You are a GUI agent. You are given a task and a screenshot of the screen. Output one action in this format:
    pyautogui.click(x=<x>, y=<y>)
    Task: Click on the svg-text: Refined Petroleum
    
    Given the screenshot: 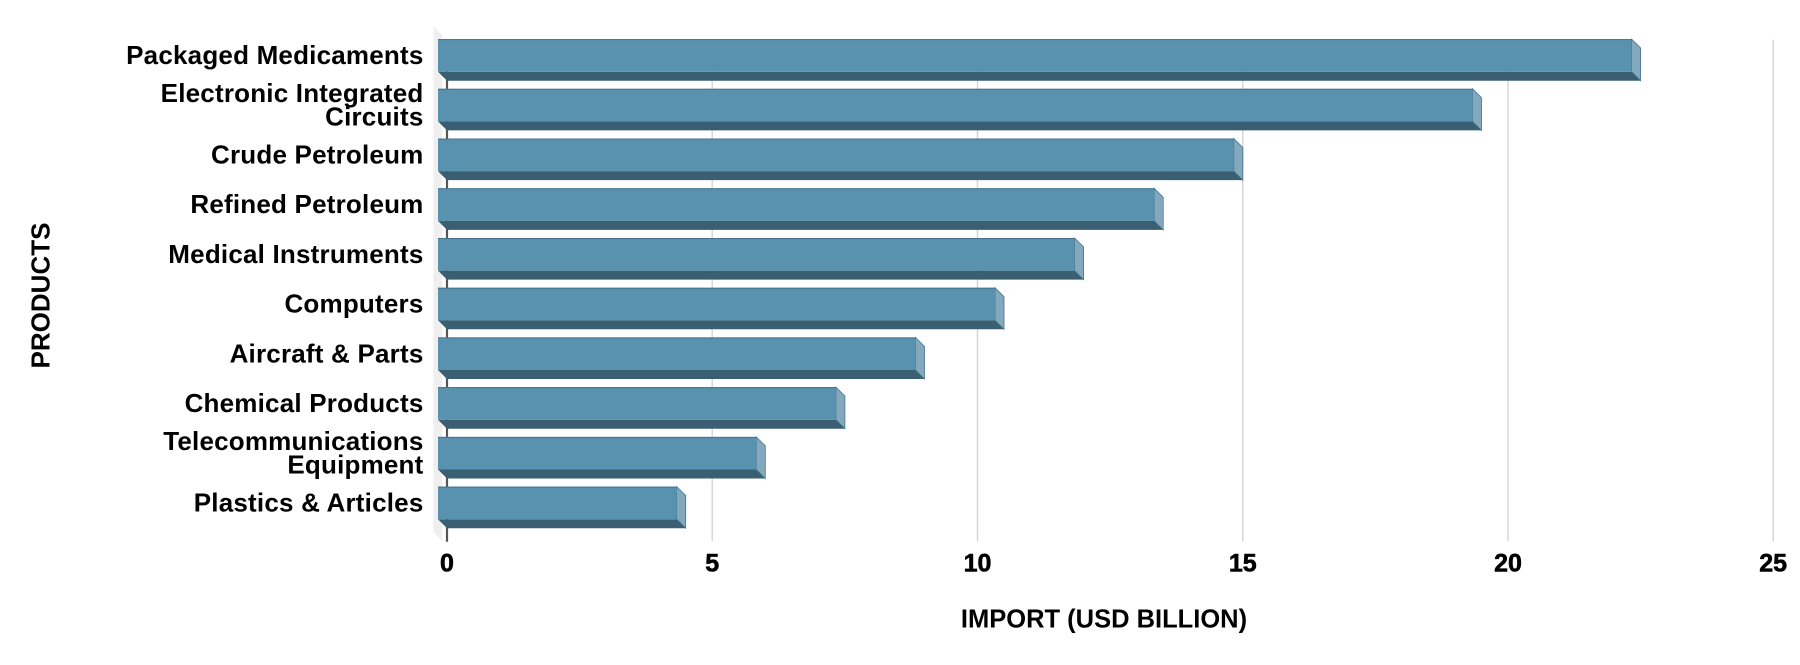 What is the action you would take?
    pyautogui.click(x=306, y=204)
    